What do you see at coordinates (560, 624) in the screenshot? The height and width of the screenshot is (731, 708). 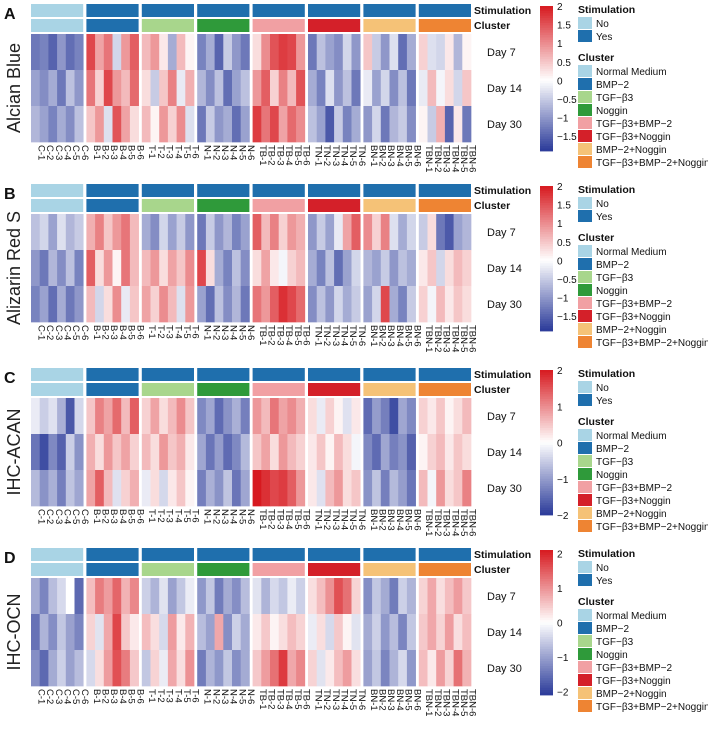 I see `colorbar-tick-label: 0` at bounding box center [560, 624].